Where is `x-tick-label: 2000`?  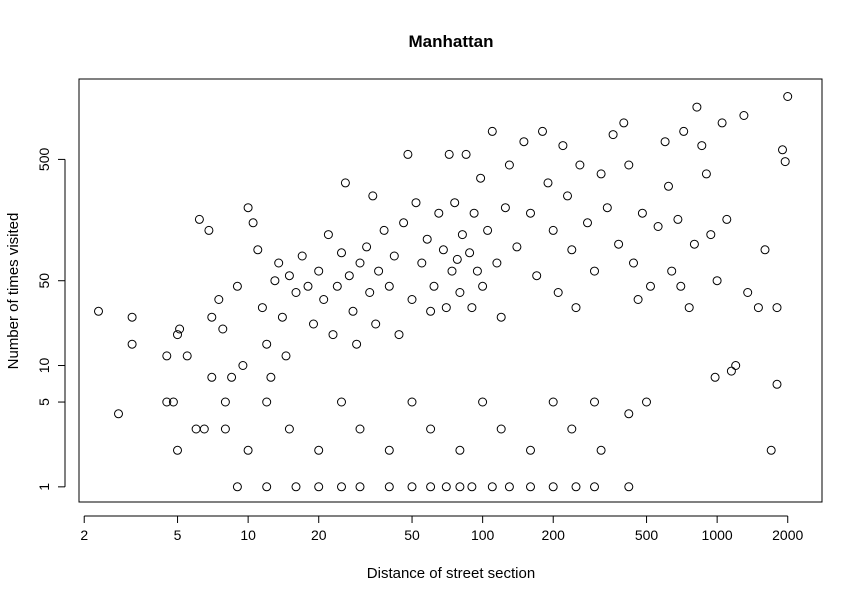 x-tick-label: 2000 is located at coordinates (787, 535).